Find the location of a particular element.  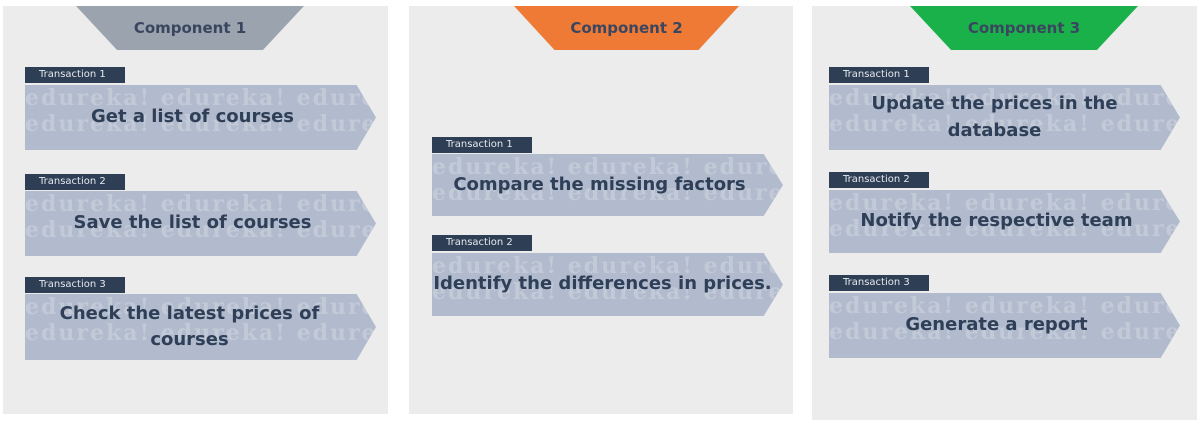

transaction-text: Compare the missing factors is located at coordinates (599, 184).